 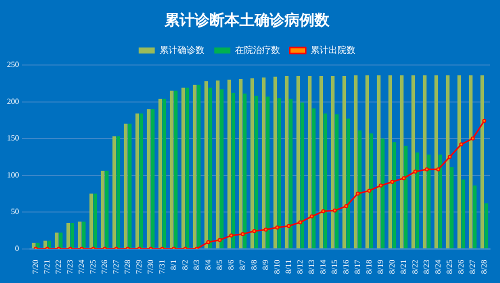 What do you see at coordinates (185, 265) in the screenshot?
I see `x-tick-label: 8/2` at bounding box center [185, 265].